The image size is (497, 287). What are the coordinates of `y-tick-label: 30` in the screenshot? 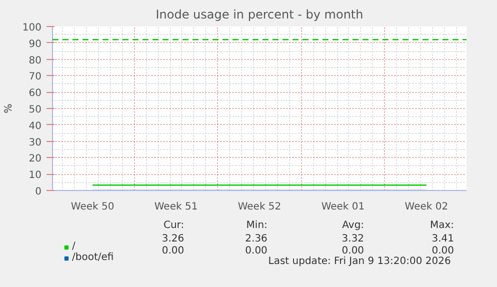 It's located at (35, 142).